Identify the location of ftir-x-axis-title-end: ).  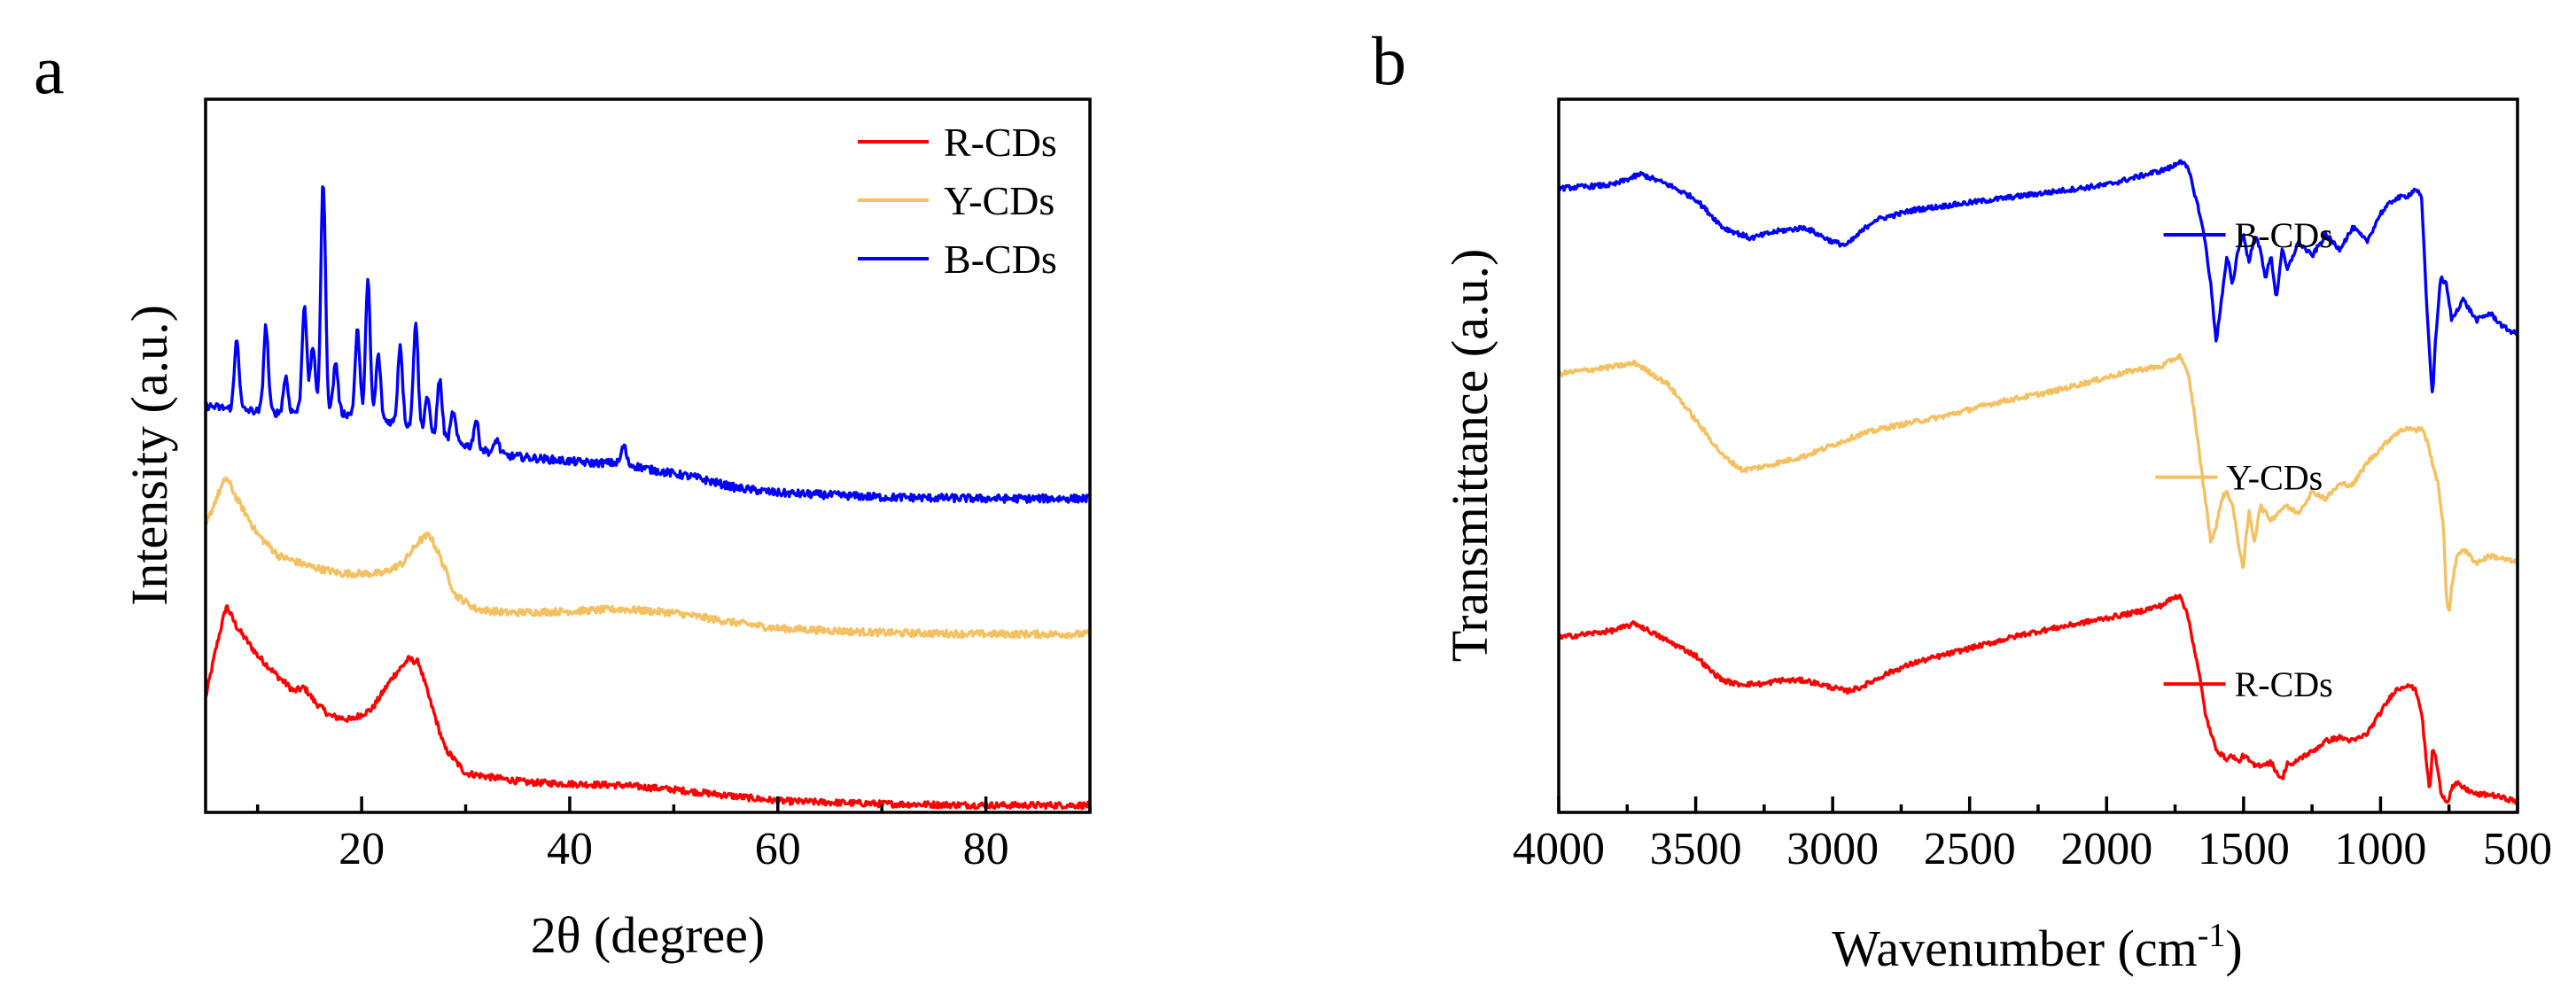
(2234, 948).